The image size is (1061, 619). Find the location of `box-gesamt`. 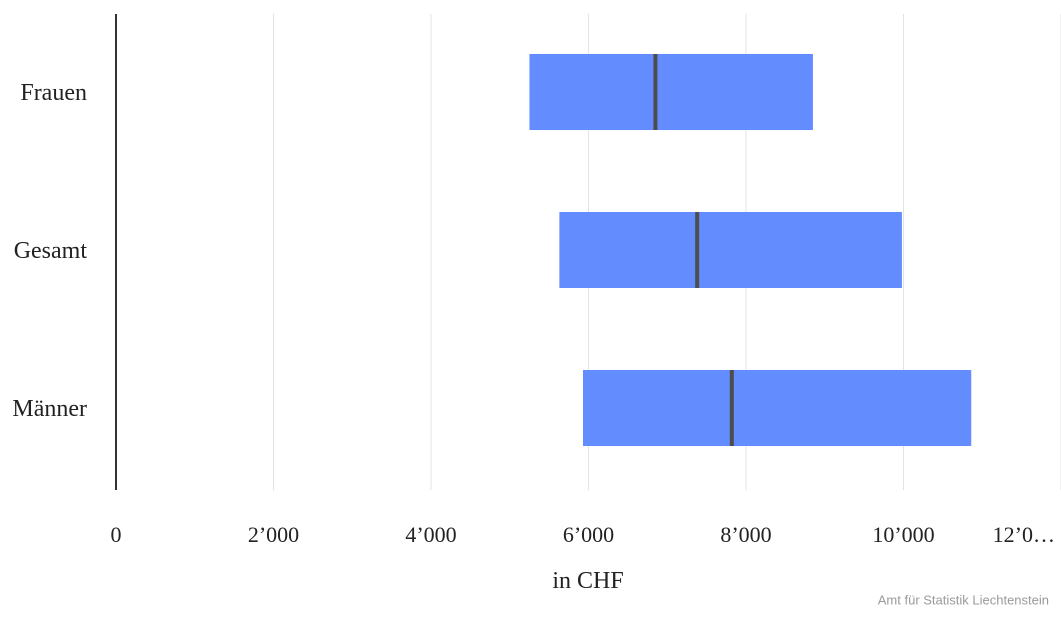

box-gesamt is located at coordinates (730, 250).